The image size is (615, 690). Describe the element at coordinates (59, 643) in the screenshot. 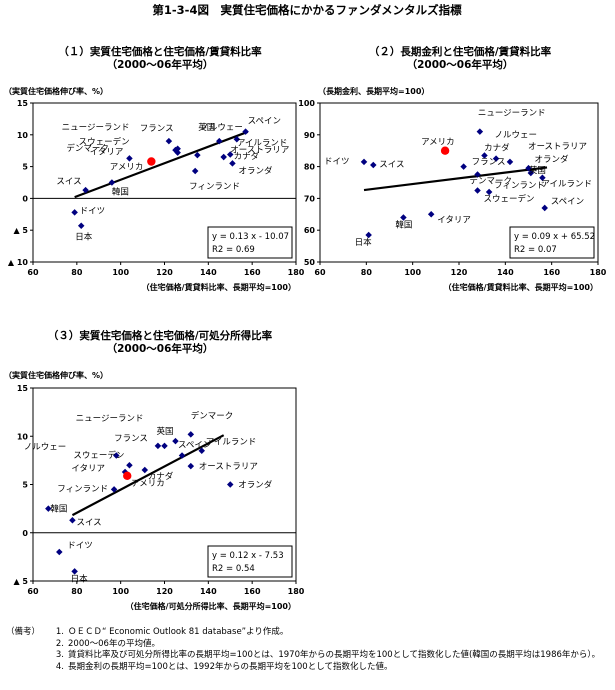

I see `note-number: 2.` at that location.